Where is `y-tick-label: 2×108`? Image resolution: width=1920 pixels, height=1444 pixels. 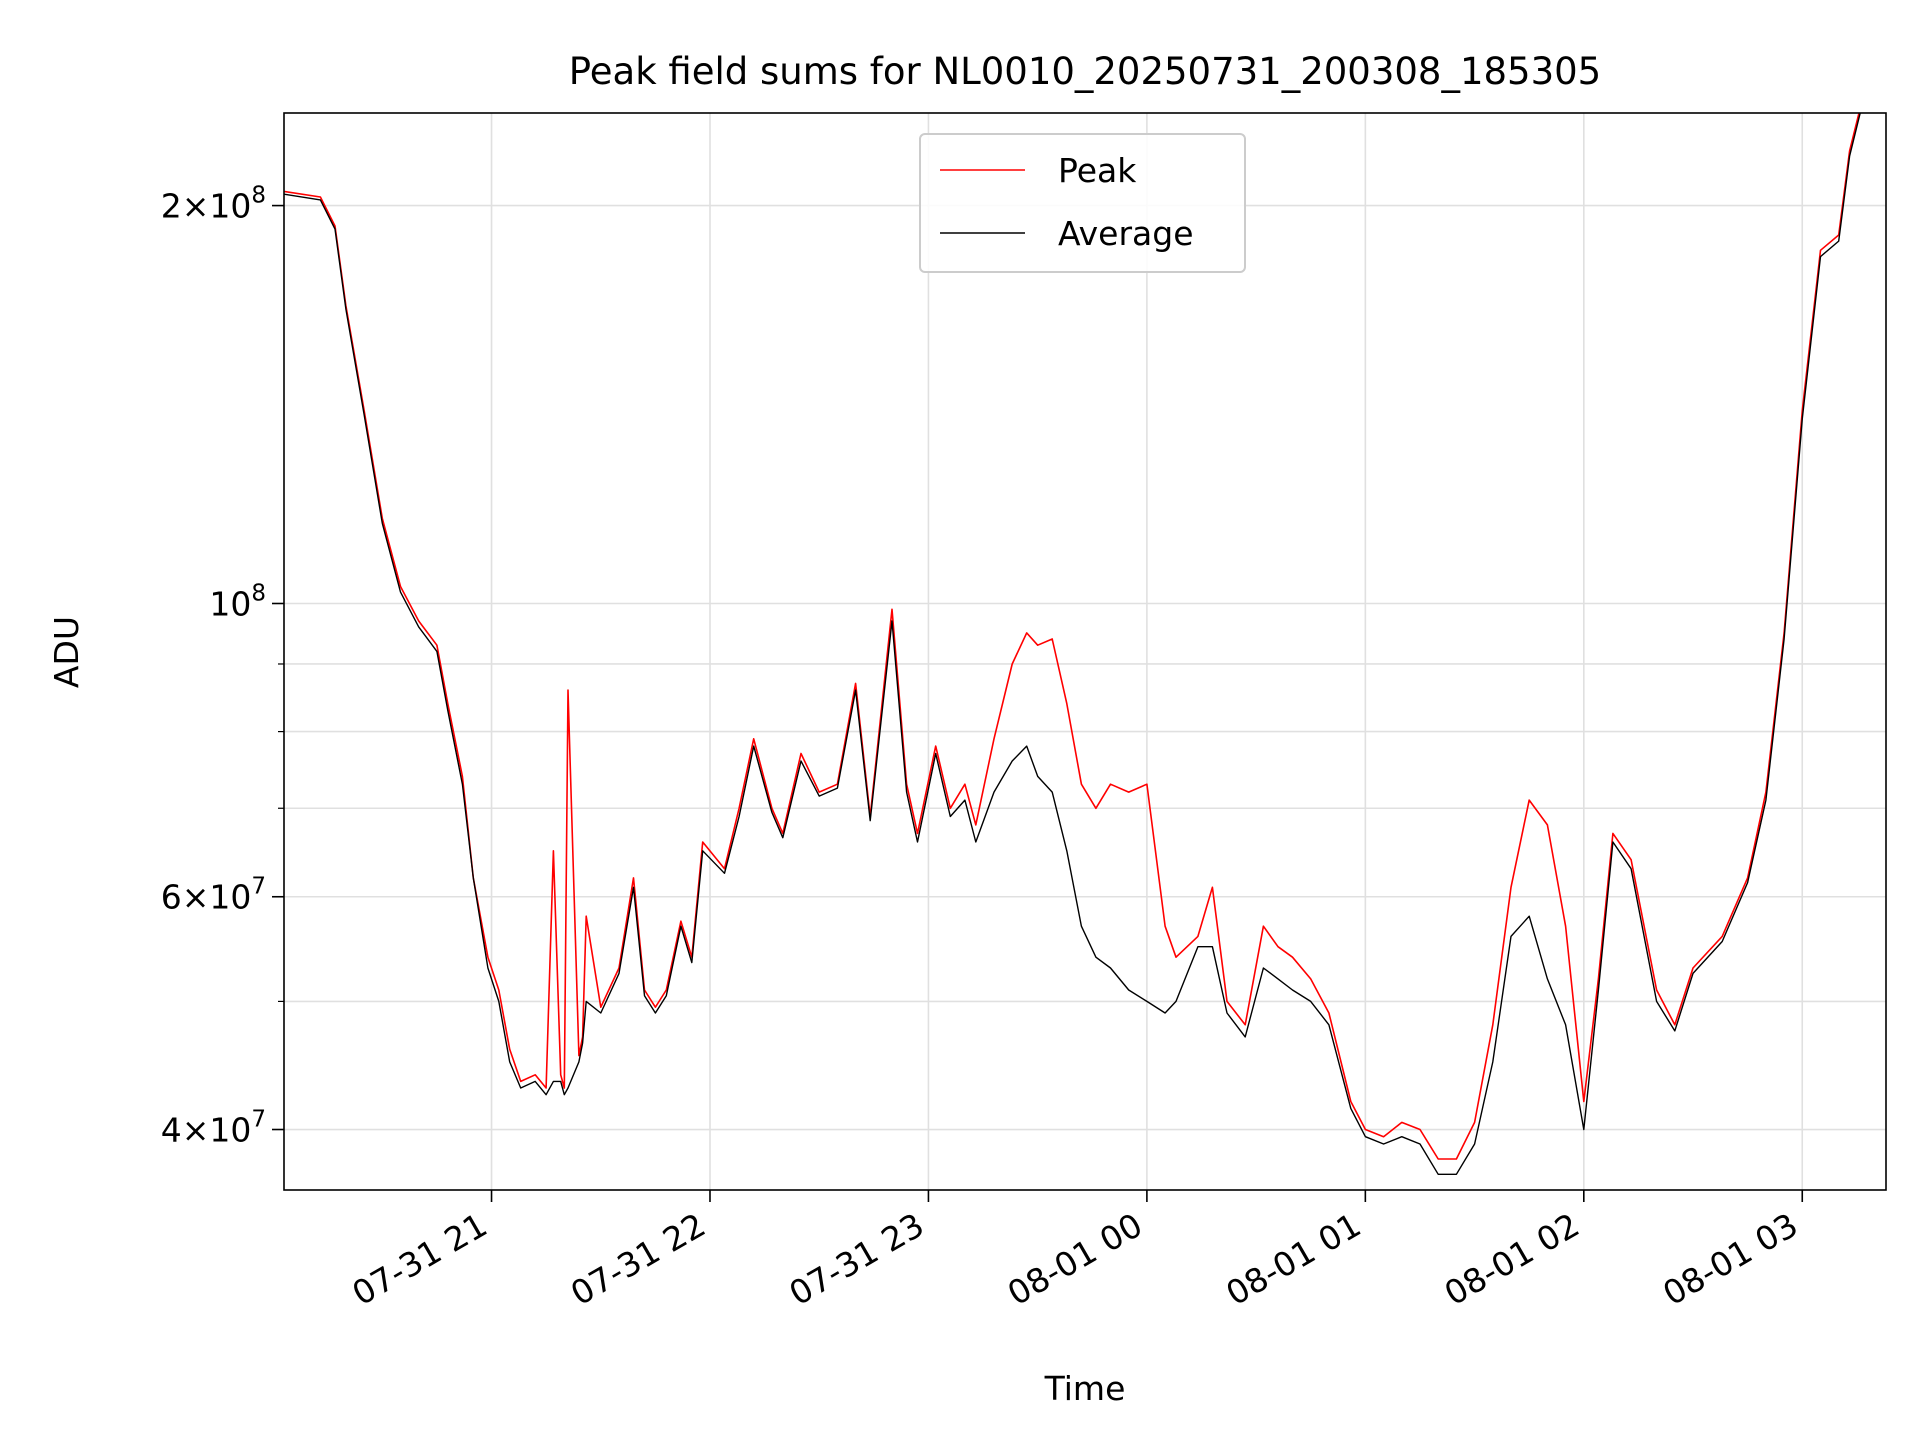
y-tick-label: 2×108 is located at coordinates (213, 204).